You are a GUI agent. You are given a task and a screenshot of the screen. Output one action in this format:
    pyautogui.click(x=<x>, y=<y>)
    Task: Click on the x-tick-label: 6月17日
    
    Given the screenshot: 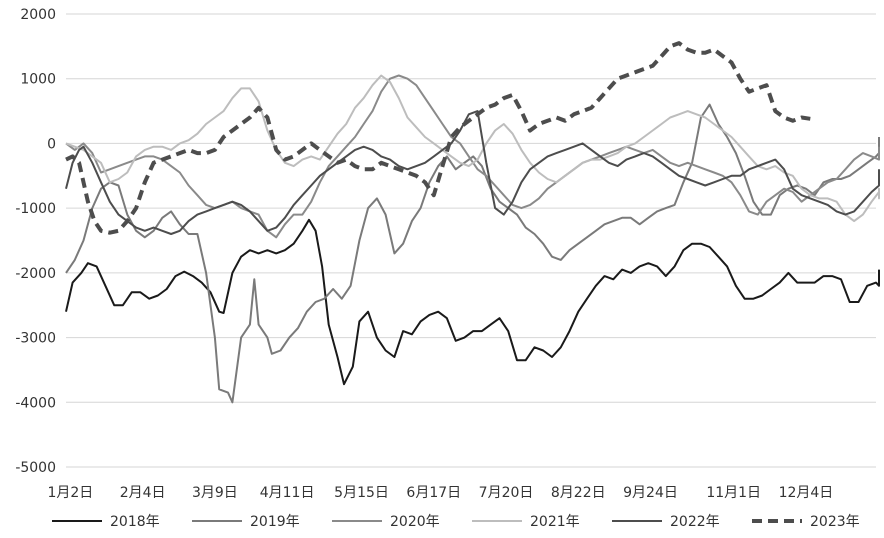 What is the action you would take?
    pyautogui.click(x=433, y=493)
    